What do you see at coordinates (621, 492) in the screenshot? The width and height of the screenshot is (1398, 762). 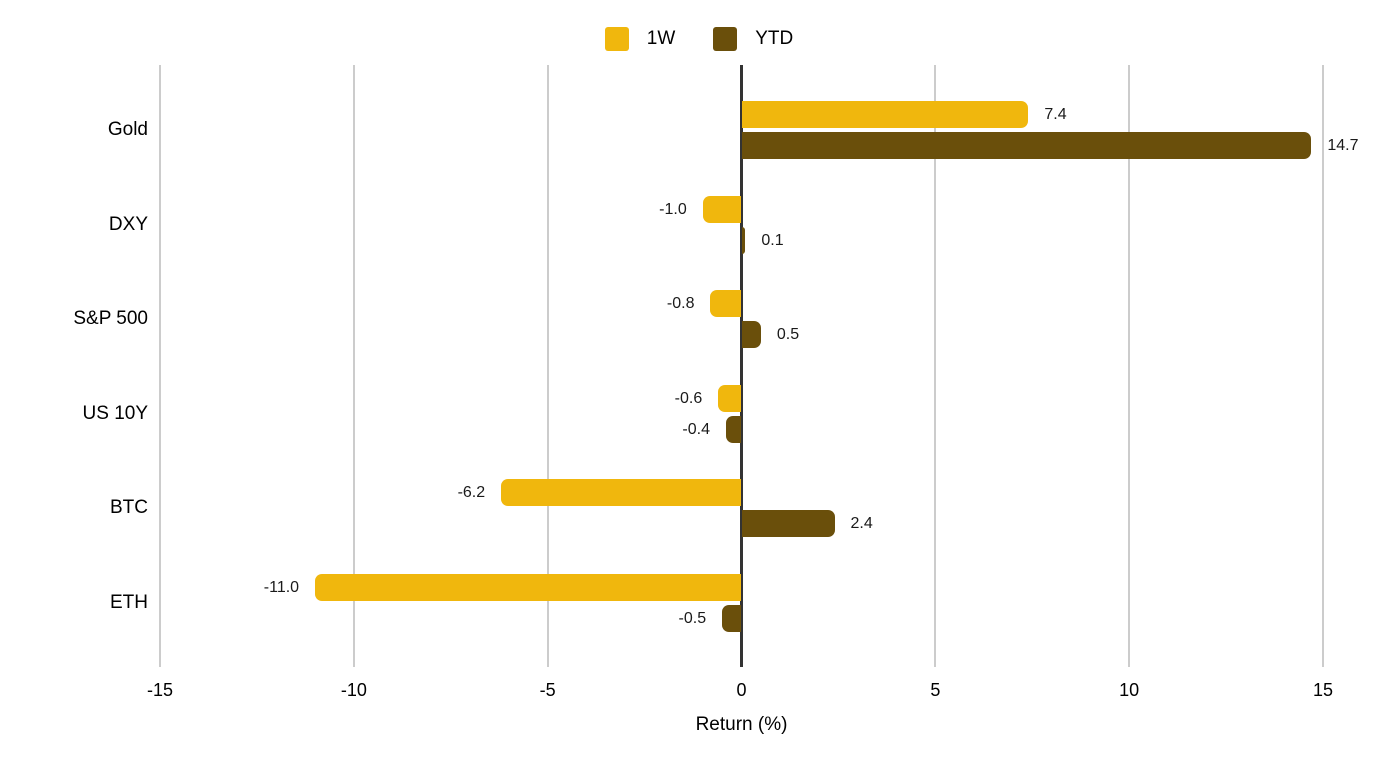 I see `bar-1w-btc` at bounding box center [621, 492].